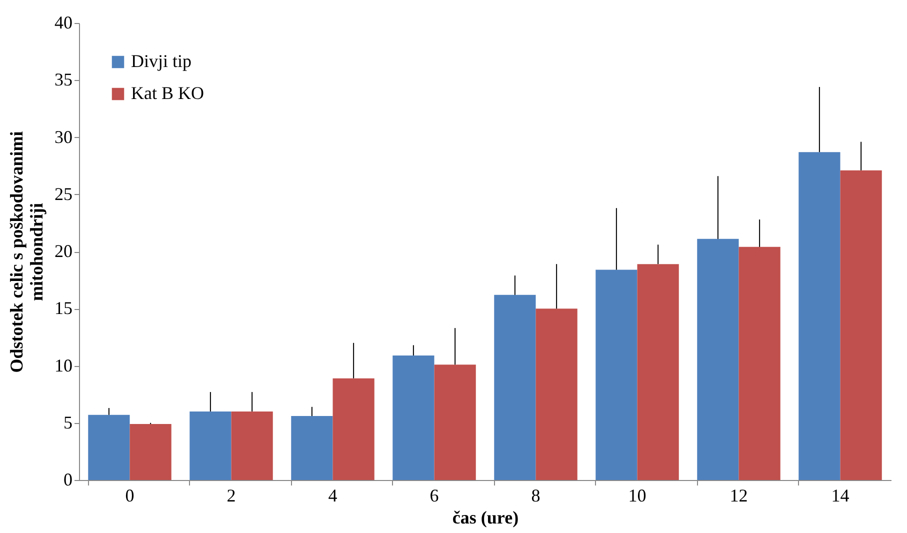 This screenshot has height=533, width=907. What do you see at coordinates (63, 365) in the screenshot?
I see `y-tick-label: 10` at bounding box center [63, 365].